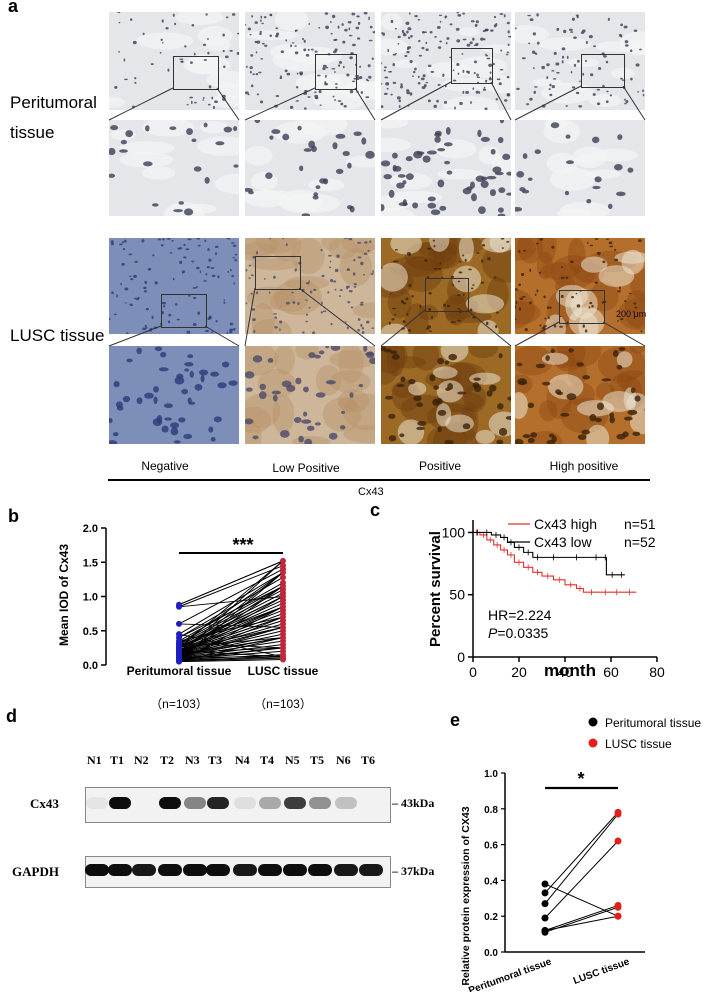  What do you see at coordinates (179, 661) in the screenshot?
I see `panel-b-point-peritumoral` at bounding box center [179, 661].